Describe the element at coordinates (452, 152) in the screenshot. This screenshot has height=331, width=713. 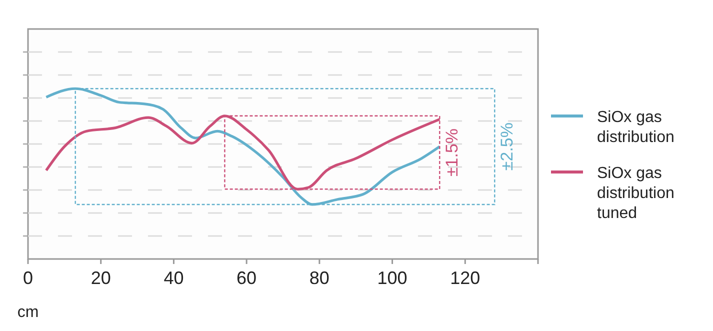
I see `annotation: ±1.5%` at that location.